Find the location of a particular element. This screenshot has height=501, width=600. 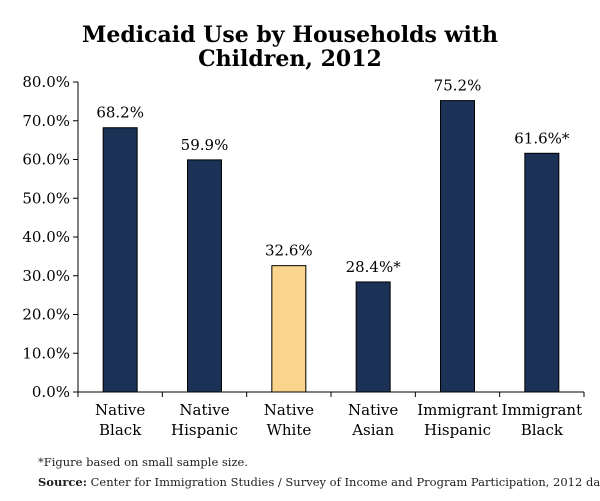

data-label: 61.6%* is located at coordinates (542, 138).